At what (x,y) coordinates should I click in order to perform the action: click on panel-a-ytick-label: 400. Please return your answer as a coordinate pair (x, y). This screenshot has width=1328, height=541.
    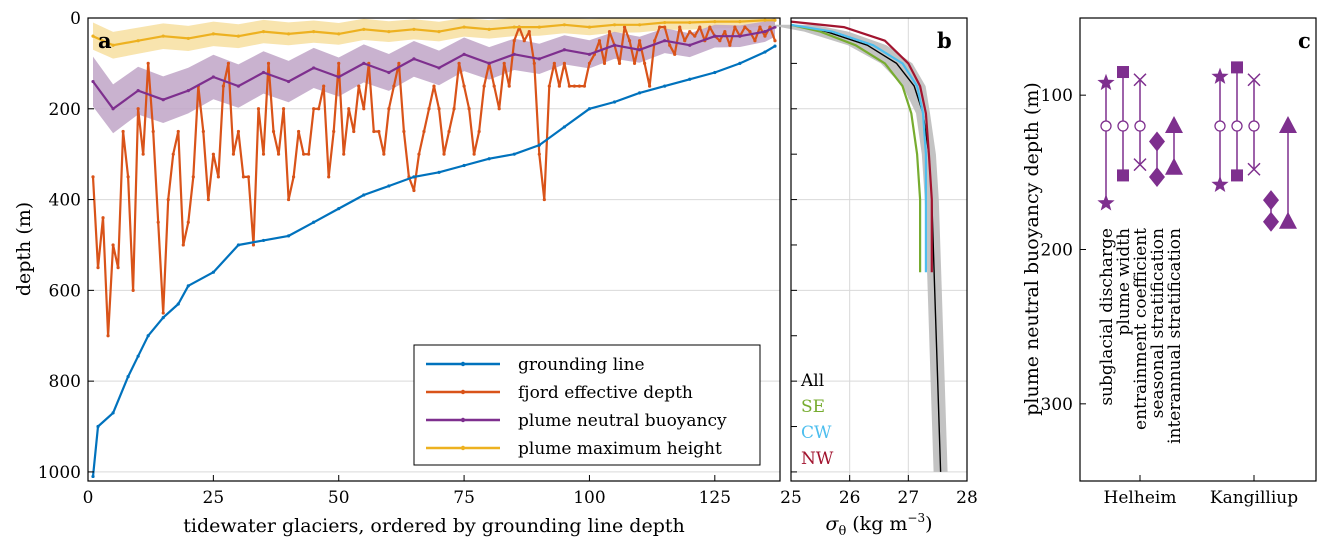
    Looking at the image, I should click on (65, 201).